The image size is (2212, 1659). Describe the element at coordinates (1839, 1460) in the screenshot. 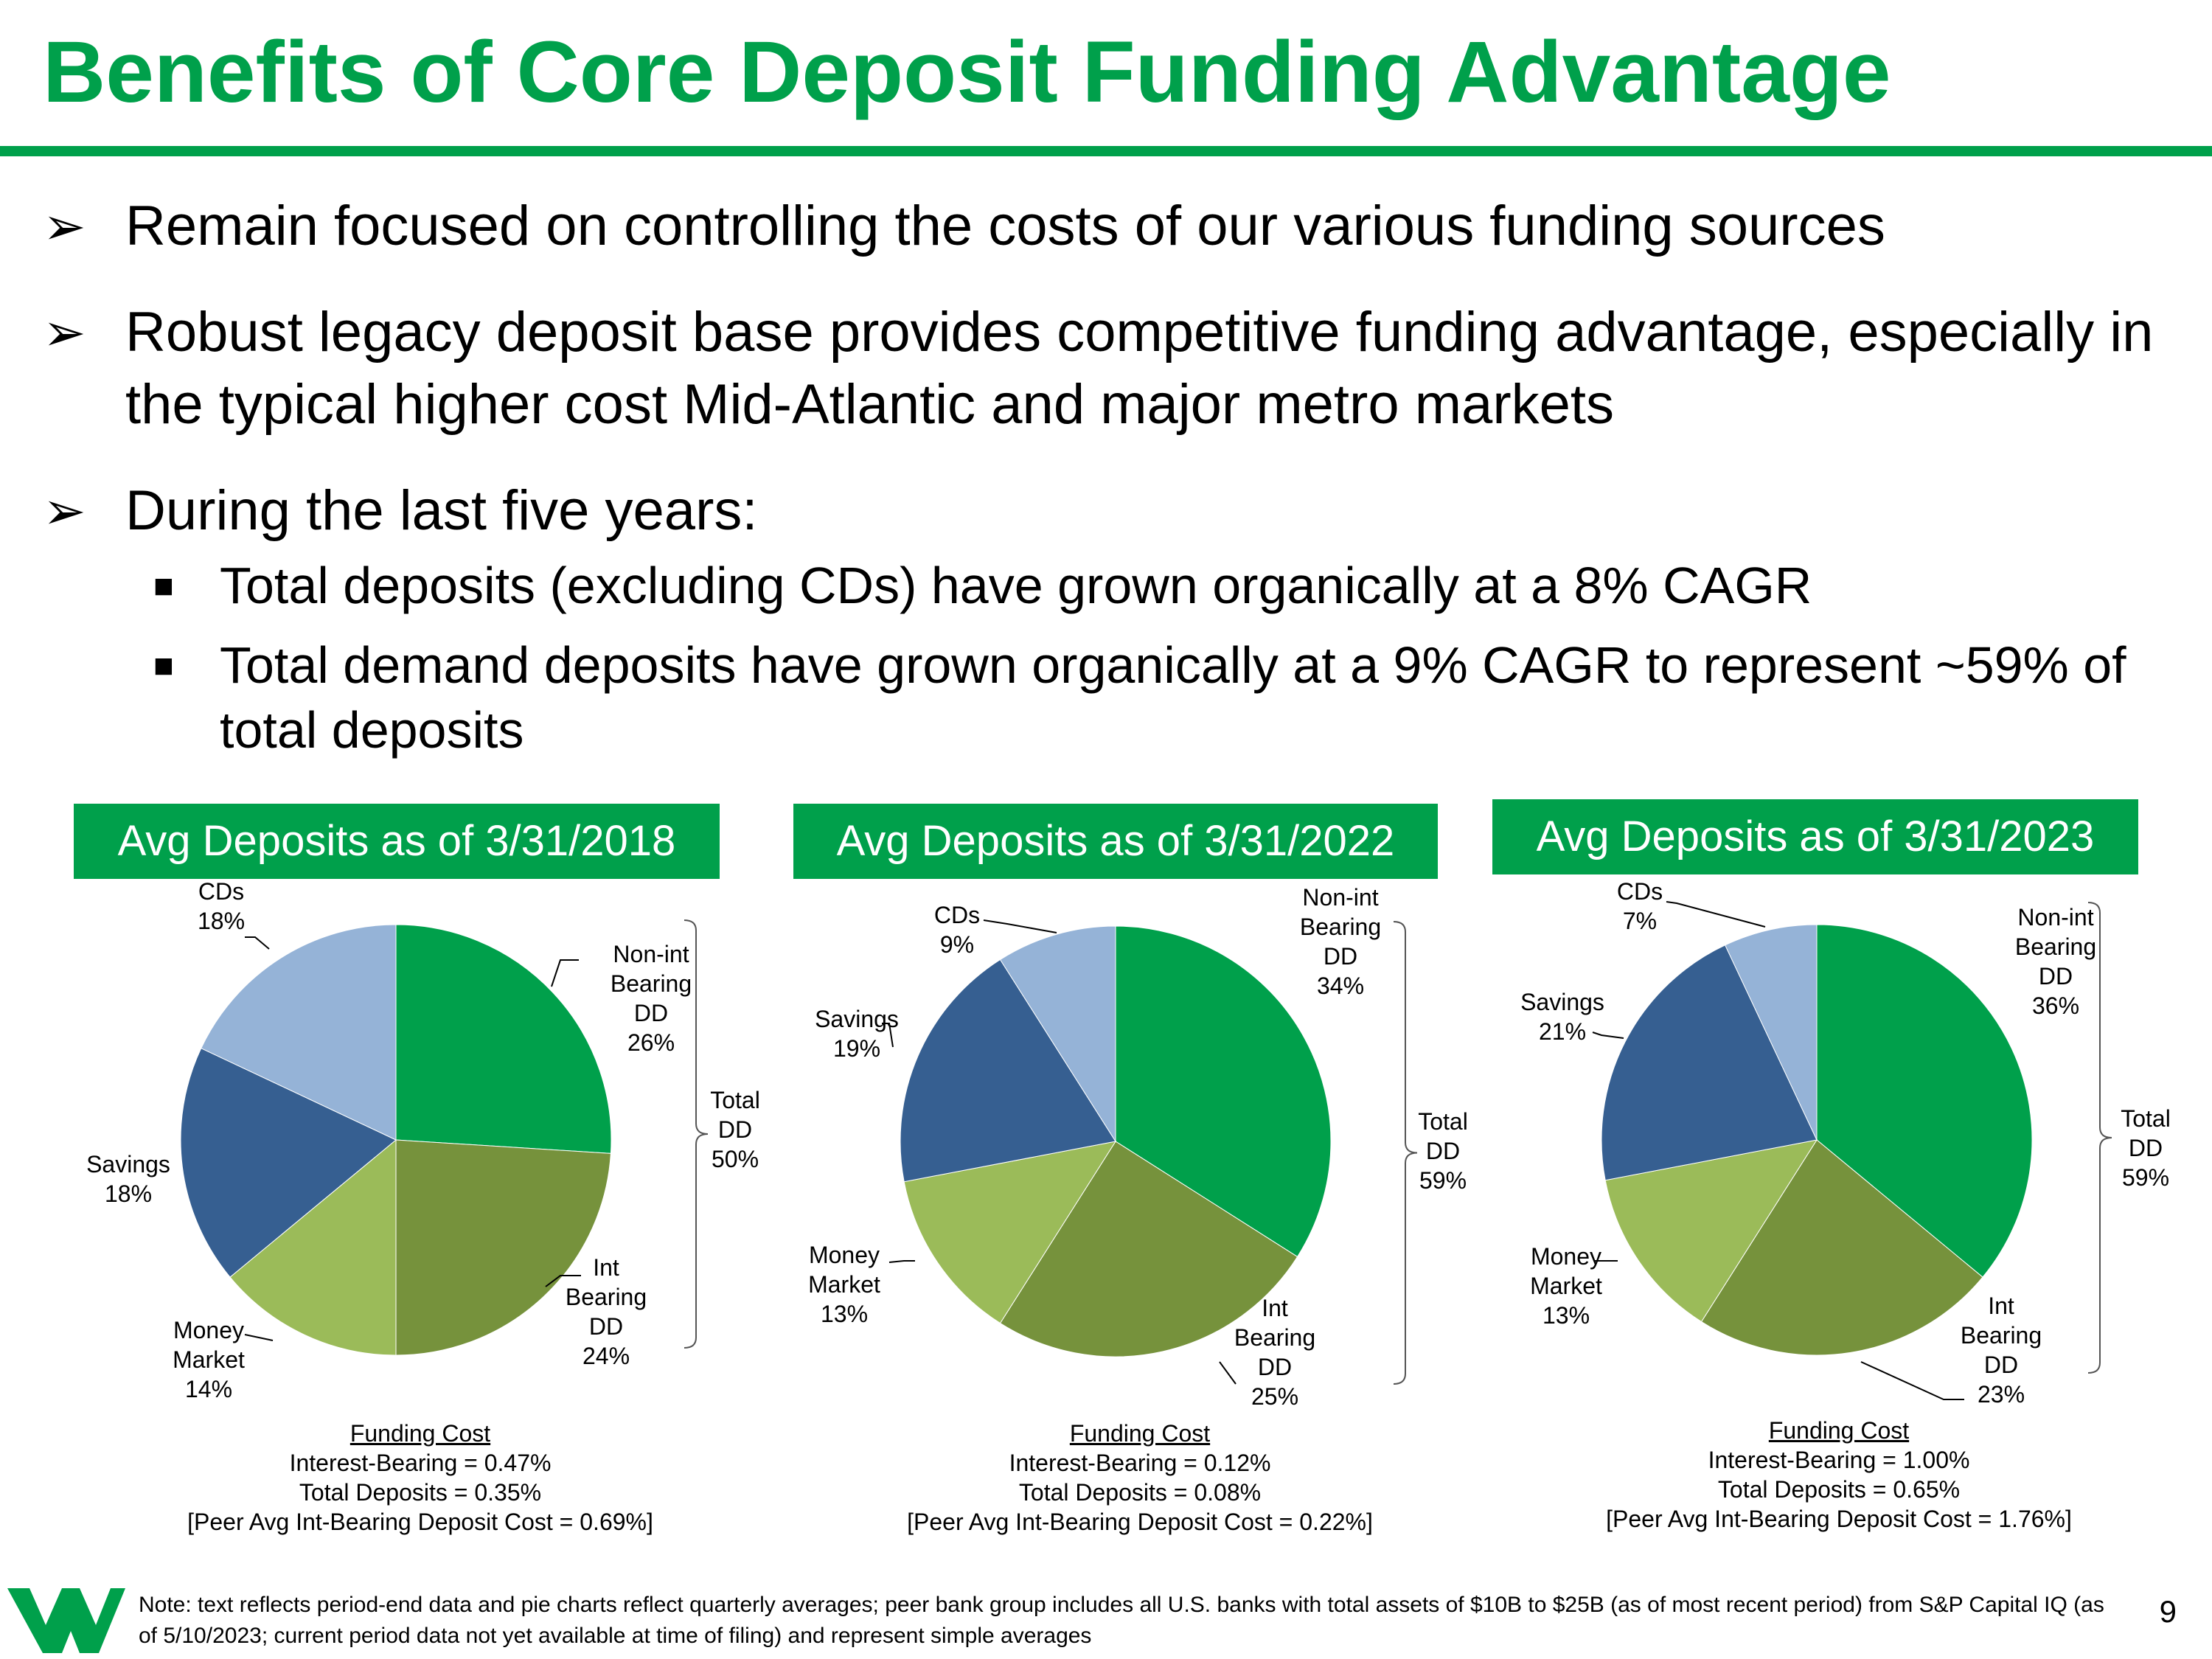

I see `funding-line: Interest-Bearing = 1.00%` at that location.